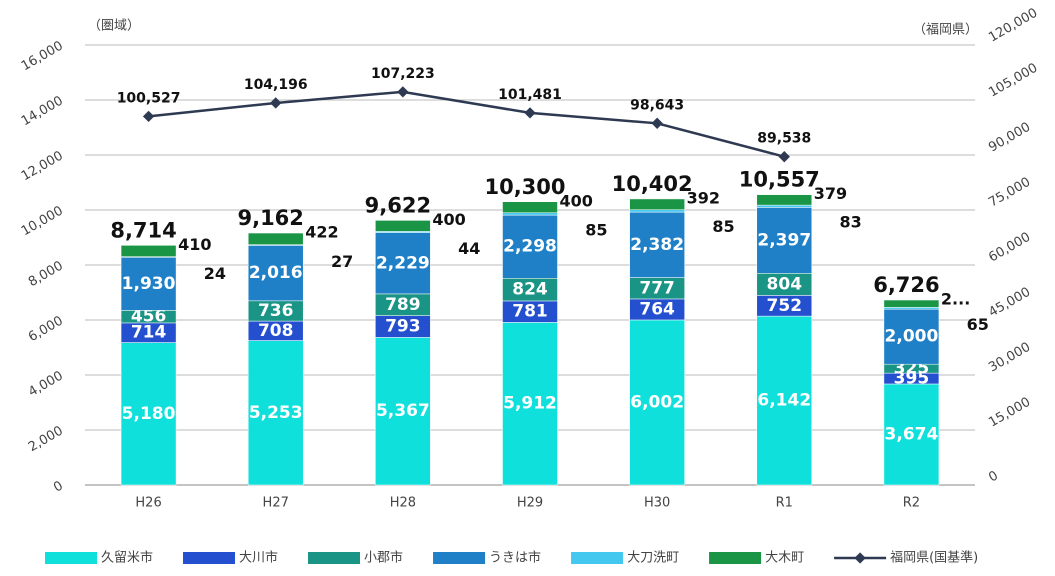 This screenshot has width=1055, height=576. I want to click on data-label: 789, so click(403, 305).